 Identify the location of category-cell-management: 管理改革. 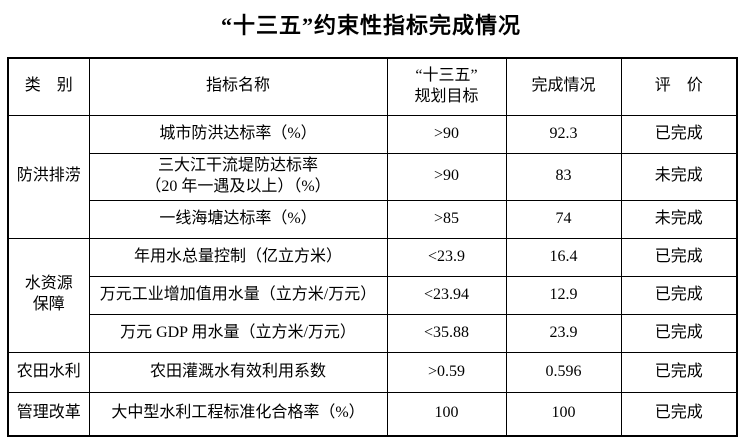
(48, 414).